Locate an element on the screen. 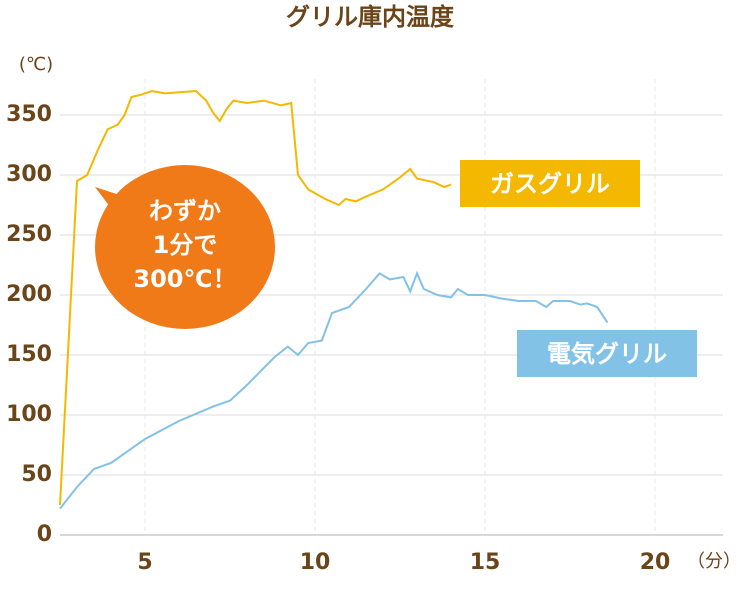  x-tick-label: 15 is located at coordinates (485, 562).